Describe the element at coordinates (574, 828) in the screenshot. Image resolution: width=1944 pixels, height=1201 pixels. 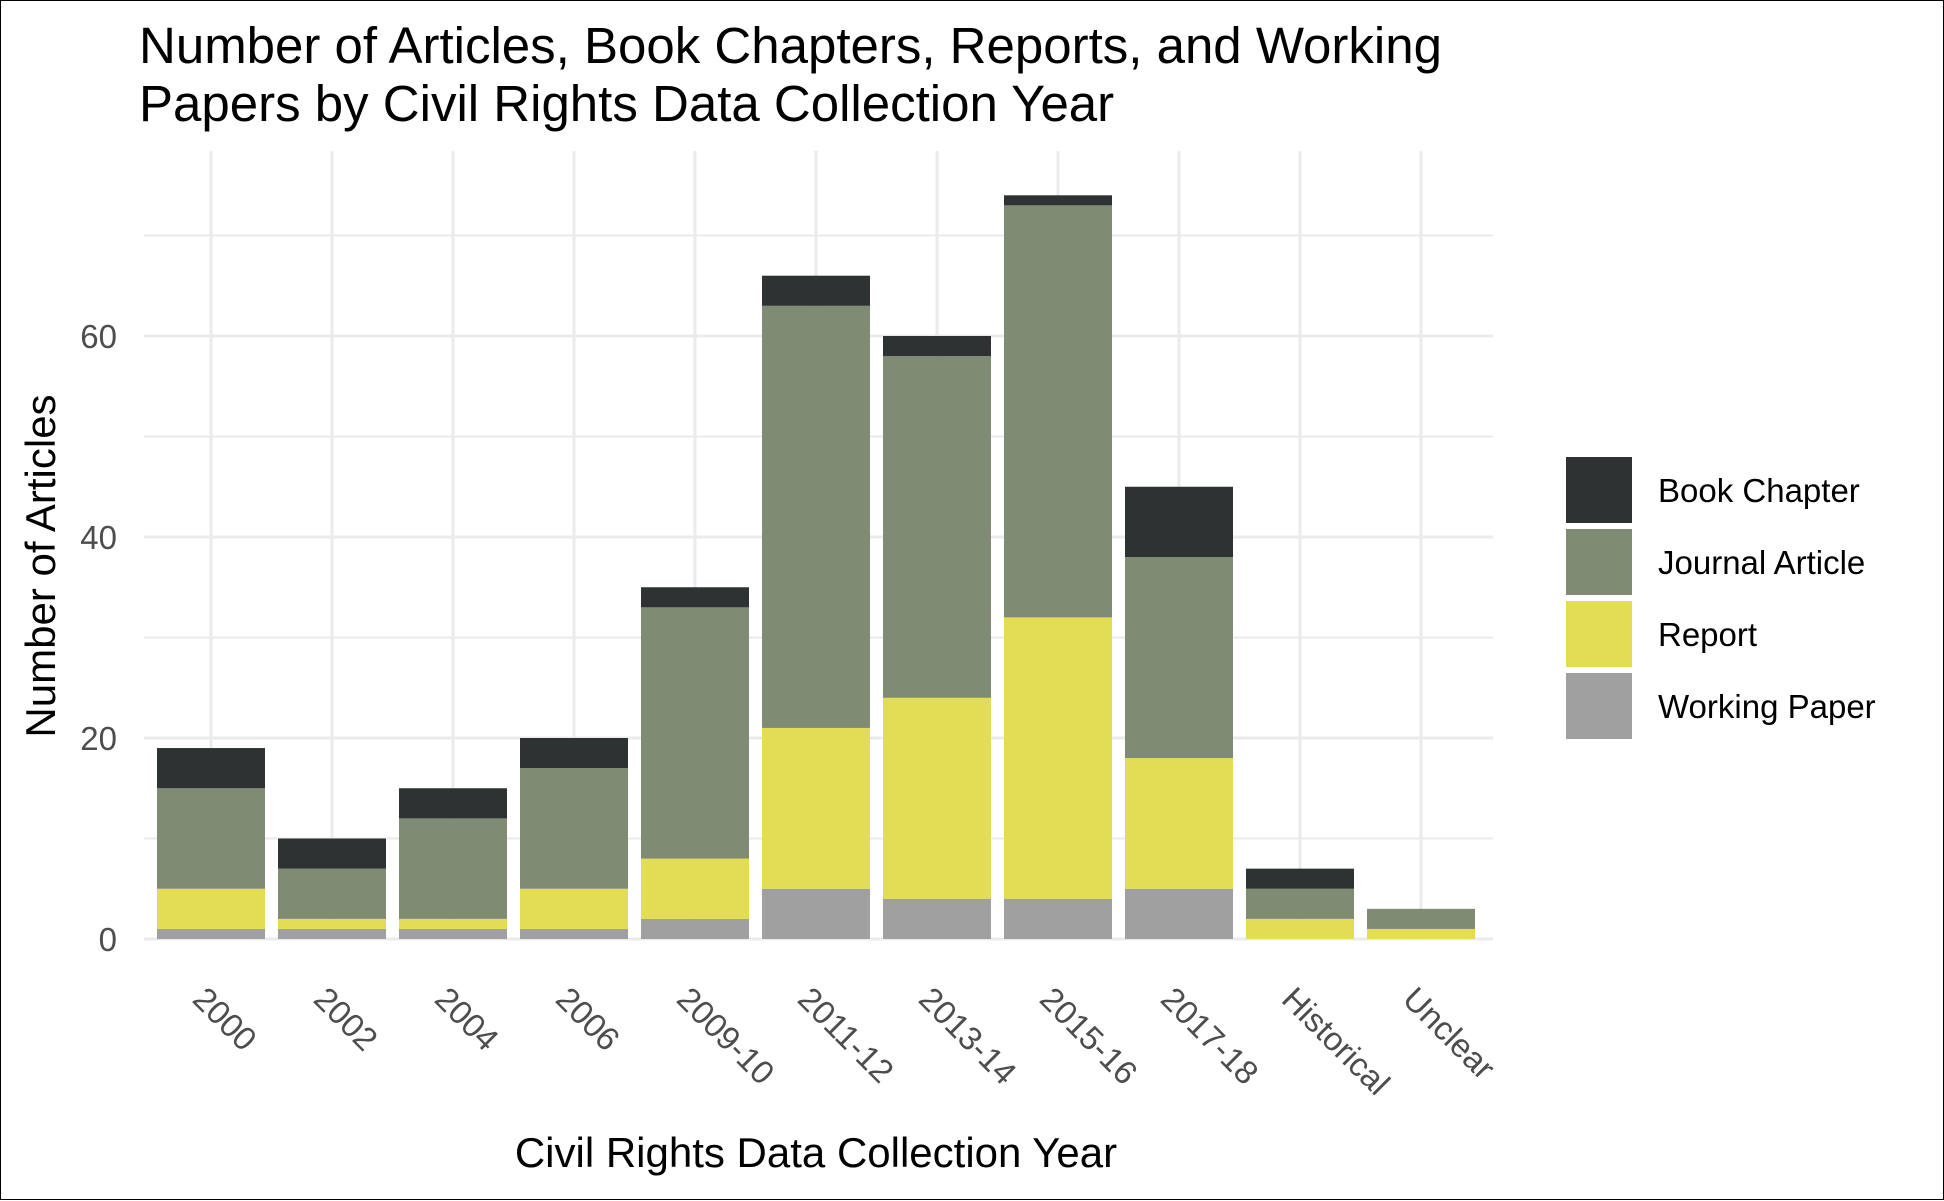
I see `bar-journal-article-2006` at that location.